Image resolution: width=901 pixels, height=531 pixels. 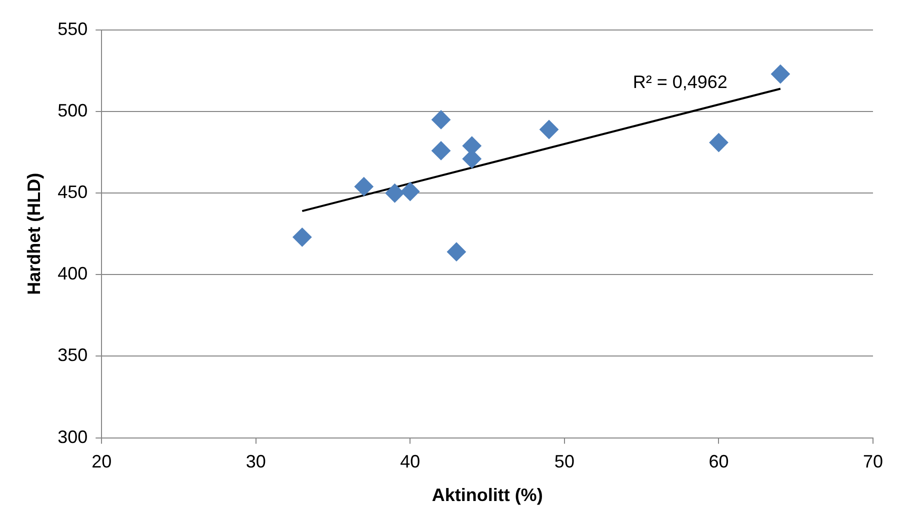 What do you see at coordinates (718, 462) in the screenshot?
I see `x-tick-label: 60` at bounding box center [718, 462].